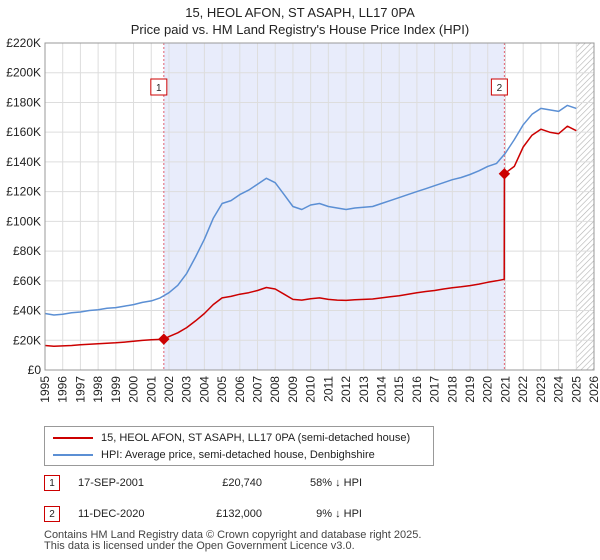  Describe the element at coordinates (27, 311) in the screenshot. I see `y-tick-label: £40K` at that location.